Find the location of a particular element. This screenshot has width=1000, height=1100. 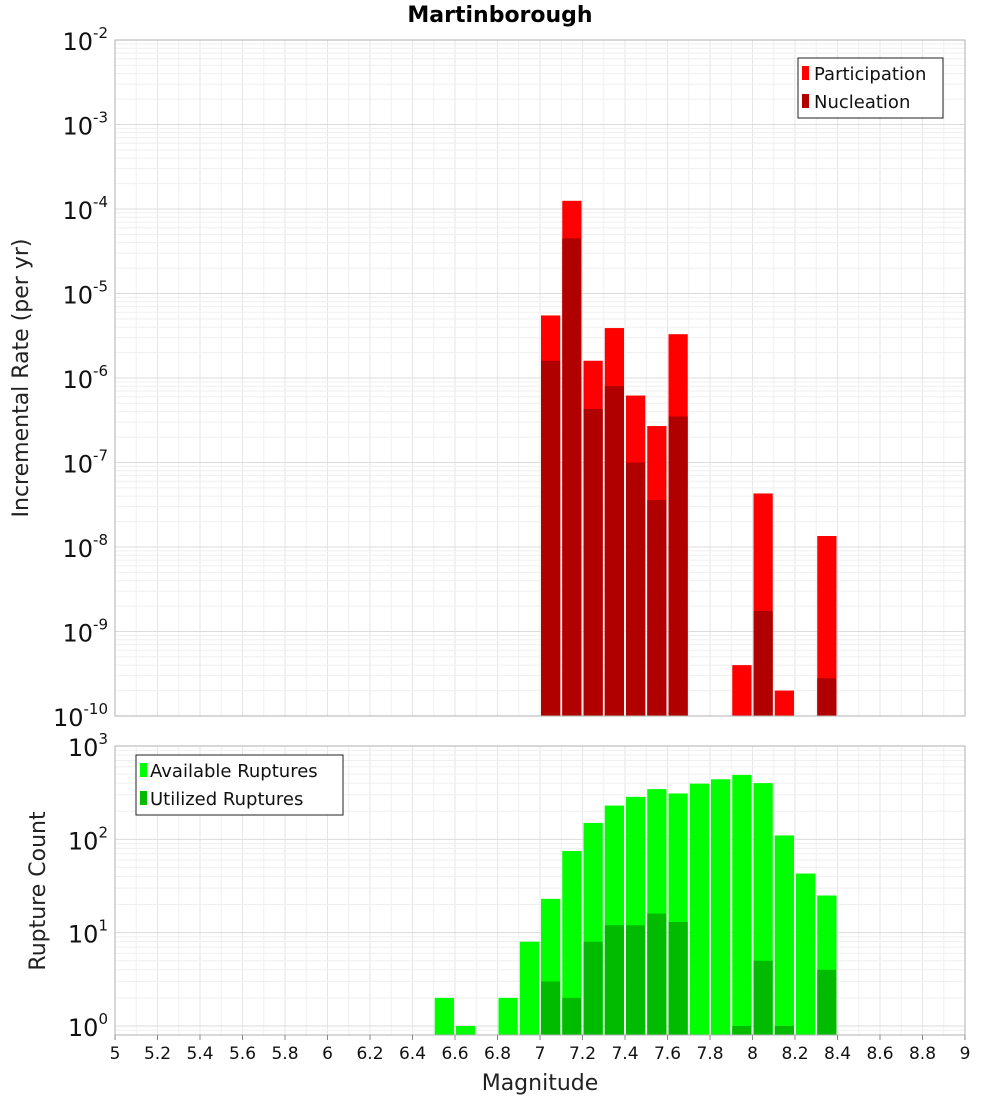

rate-legend: Participation Nucleation is located at coordinates (870, 88).